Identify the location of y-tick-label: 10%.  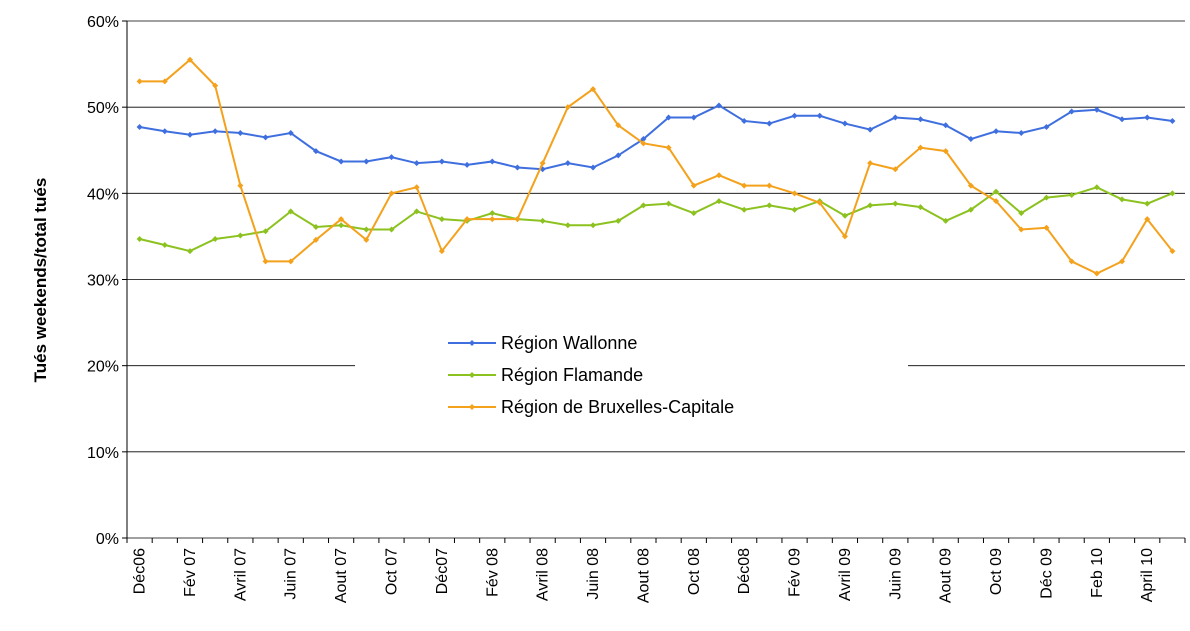
(103, 453).